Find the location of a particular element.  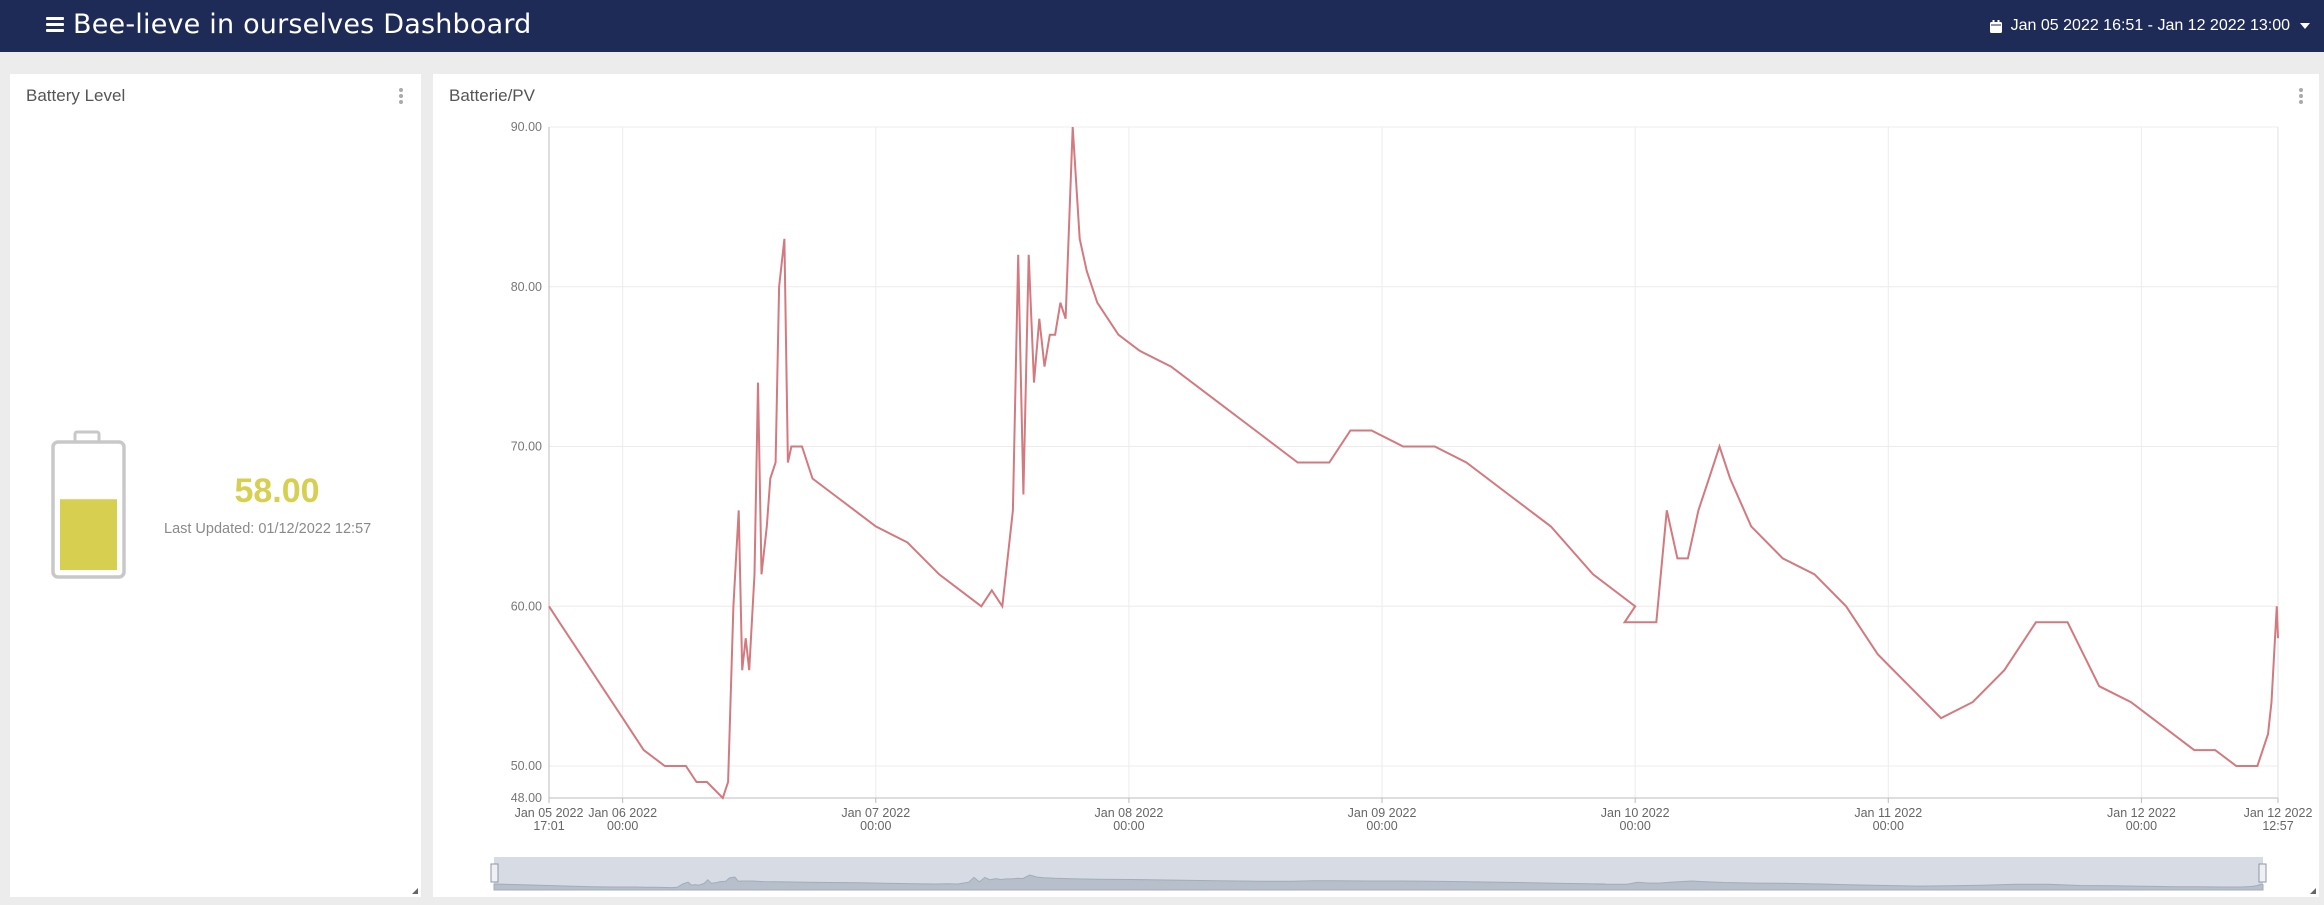

navigator-left-handle is located at coordinates (494, 873).